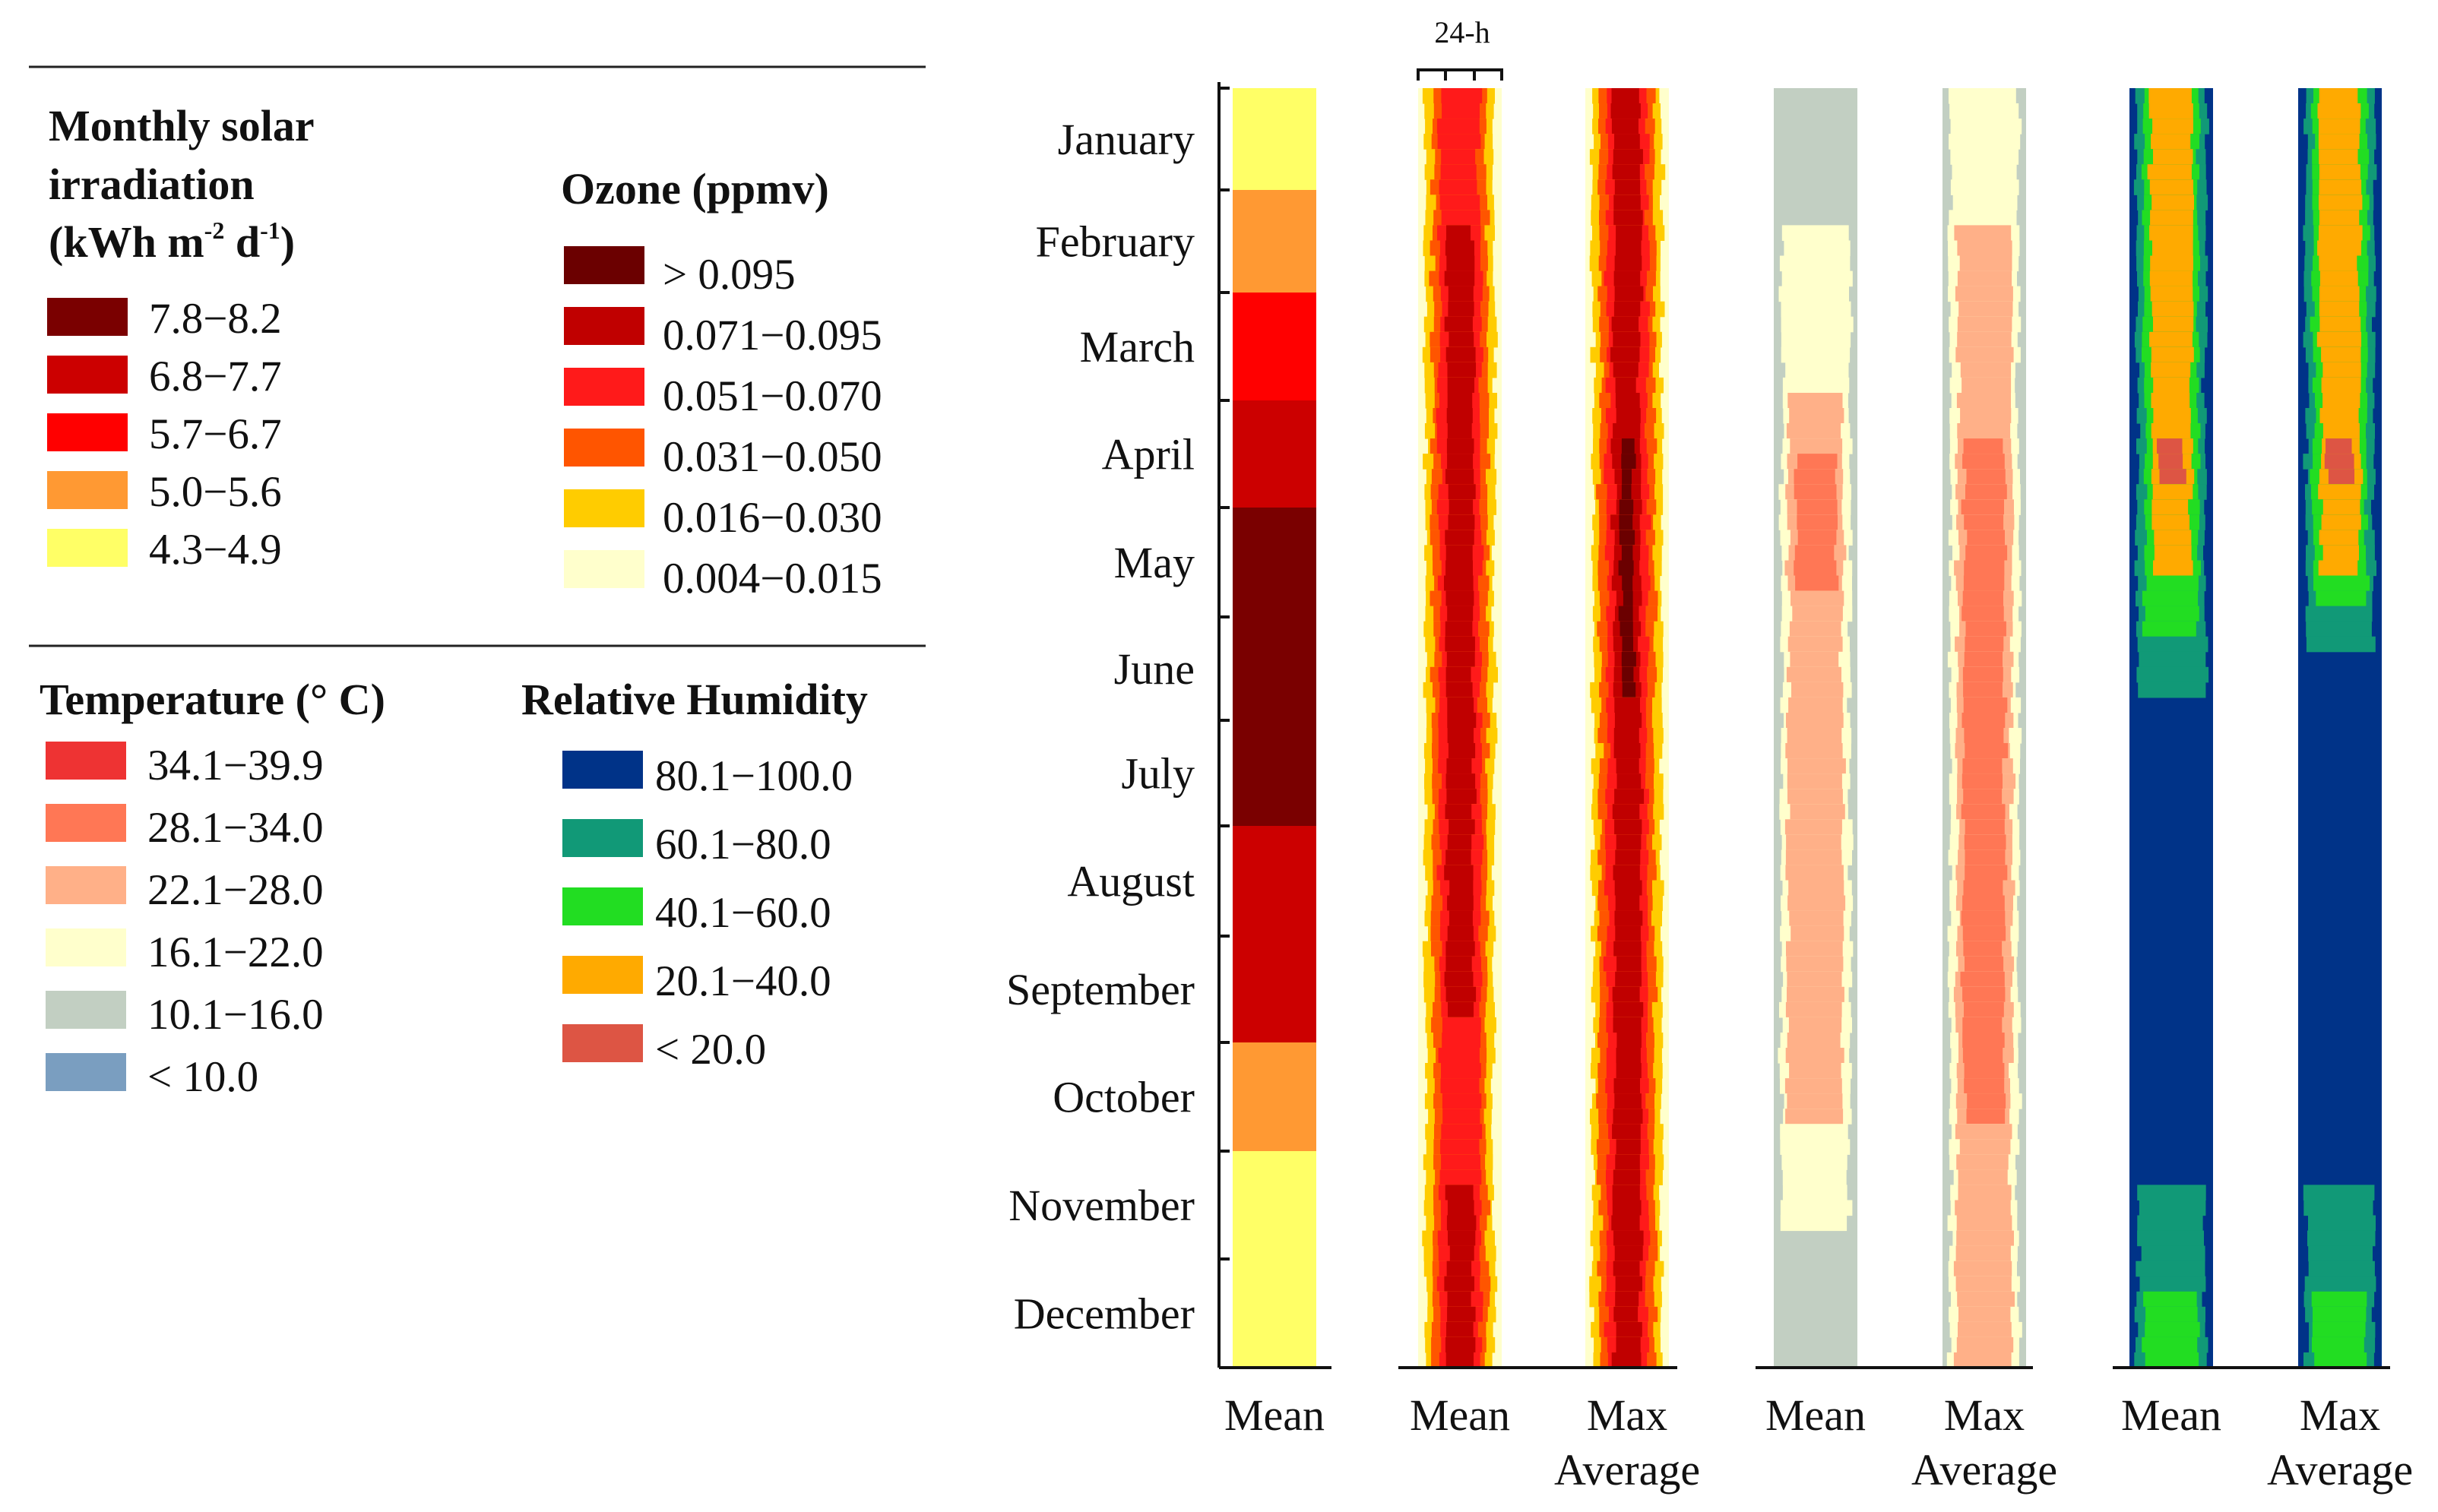  What do you see at coordinates (1274, 989) in the screenshot?
I see `solar-cell-september` at bounding box center [1274, 989].